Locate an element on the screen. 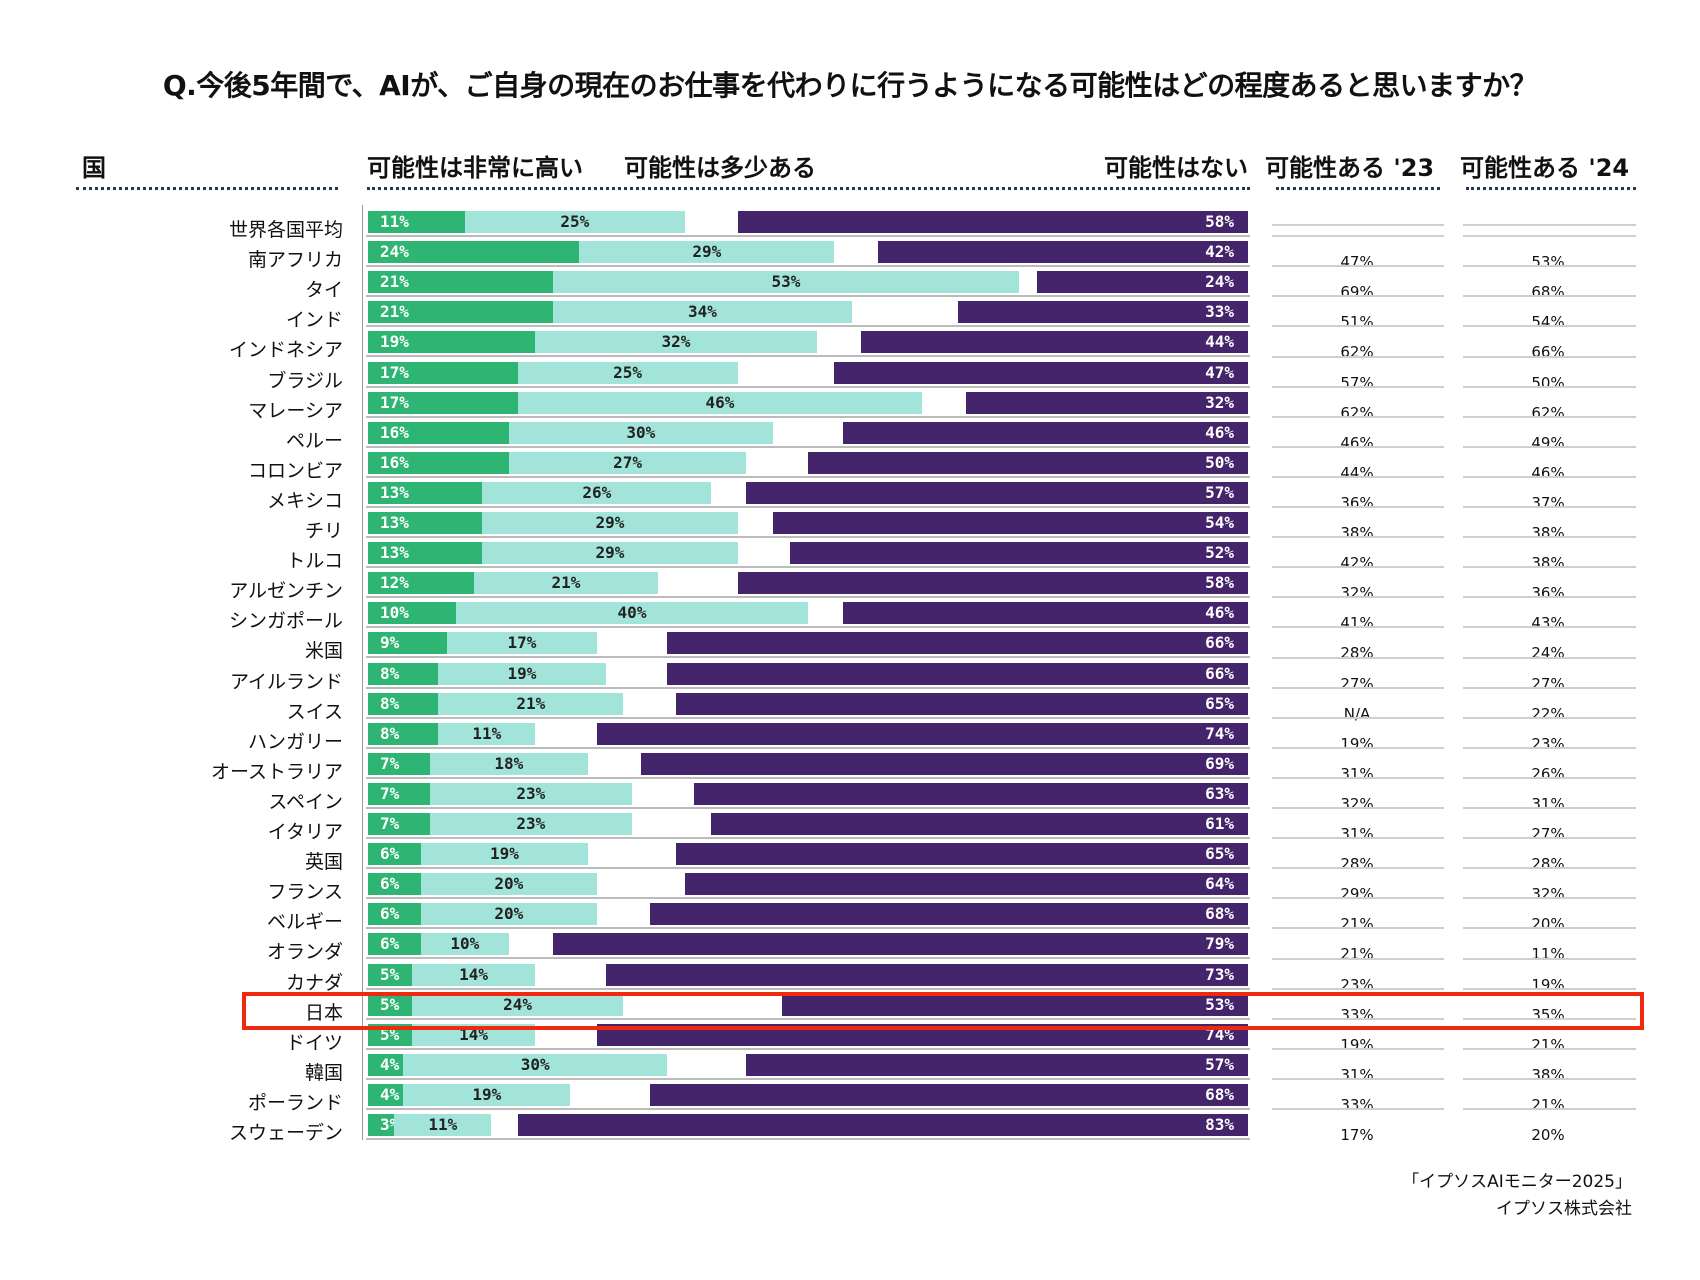 The width and height of the screenshot is (1700, 1280). bar-none: 33% is located at coordinates (1102, 312).